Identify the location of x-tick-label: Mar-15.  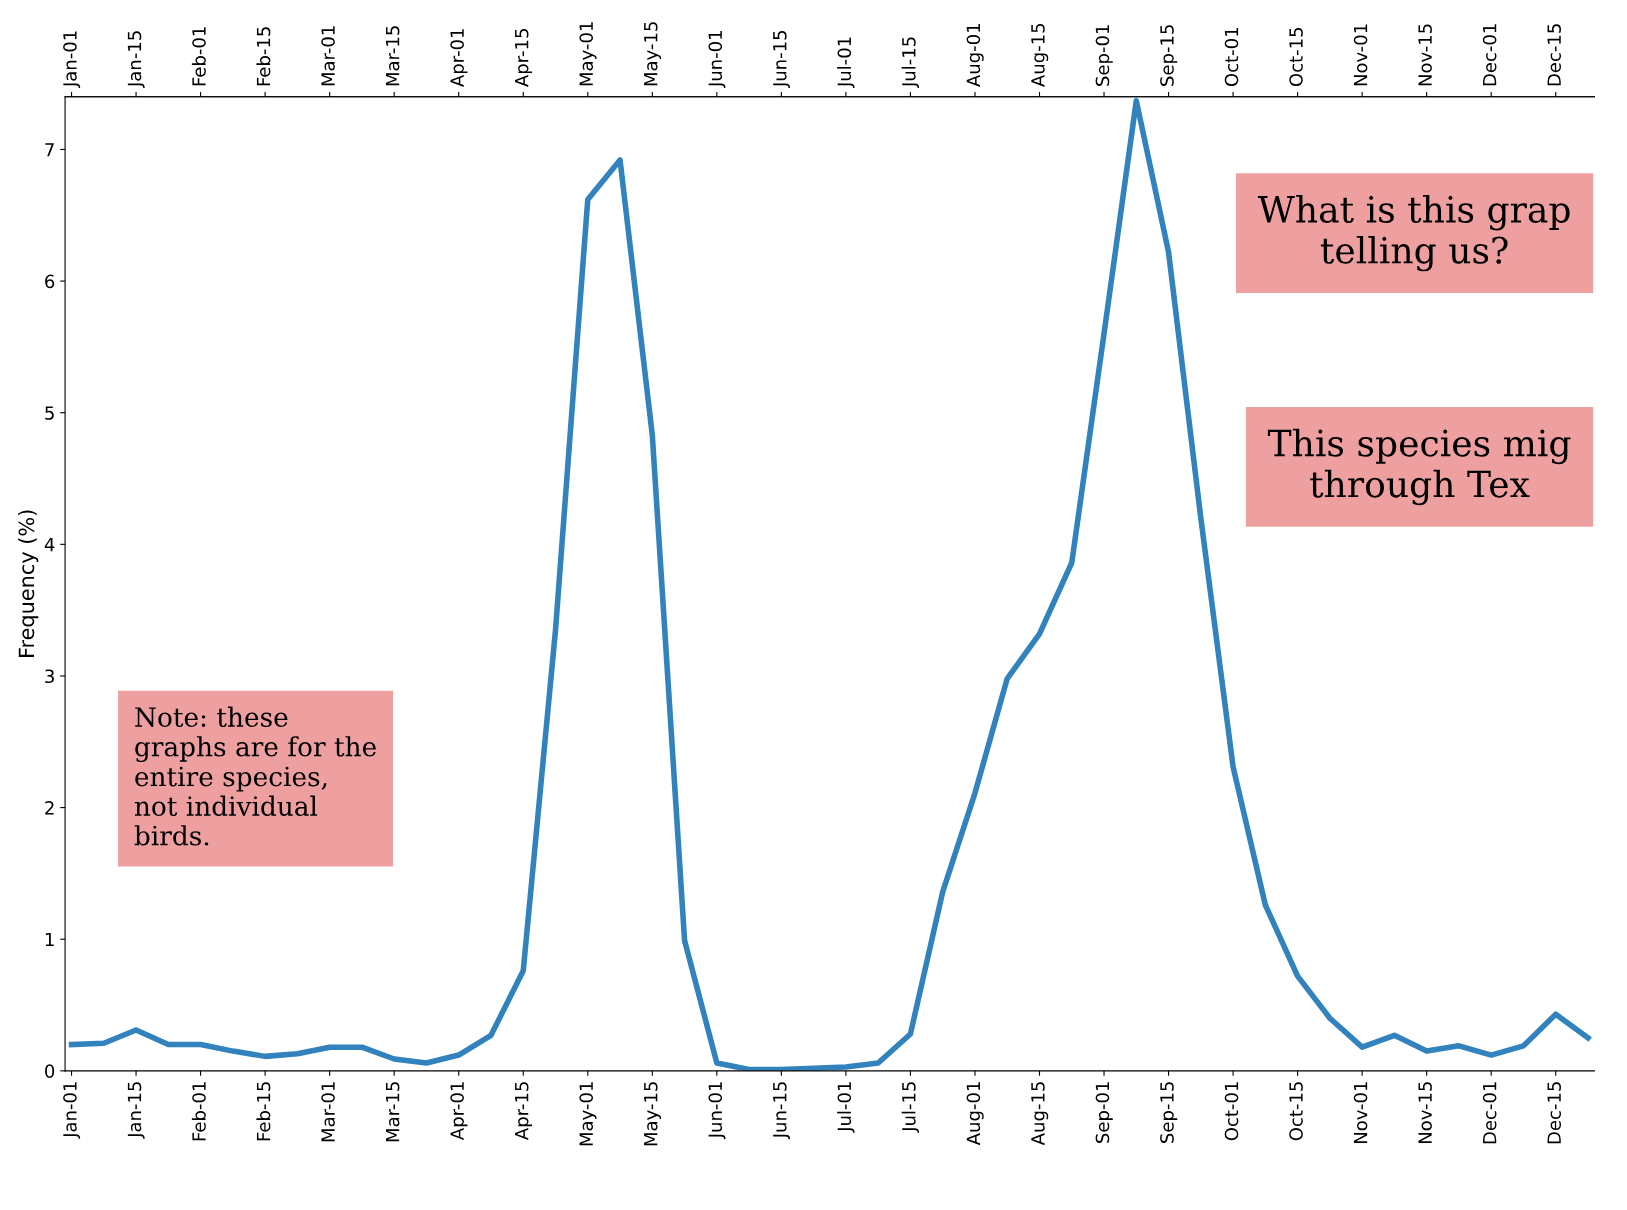
(393, 56).